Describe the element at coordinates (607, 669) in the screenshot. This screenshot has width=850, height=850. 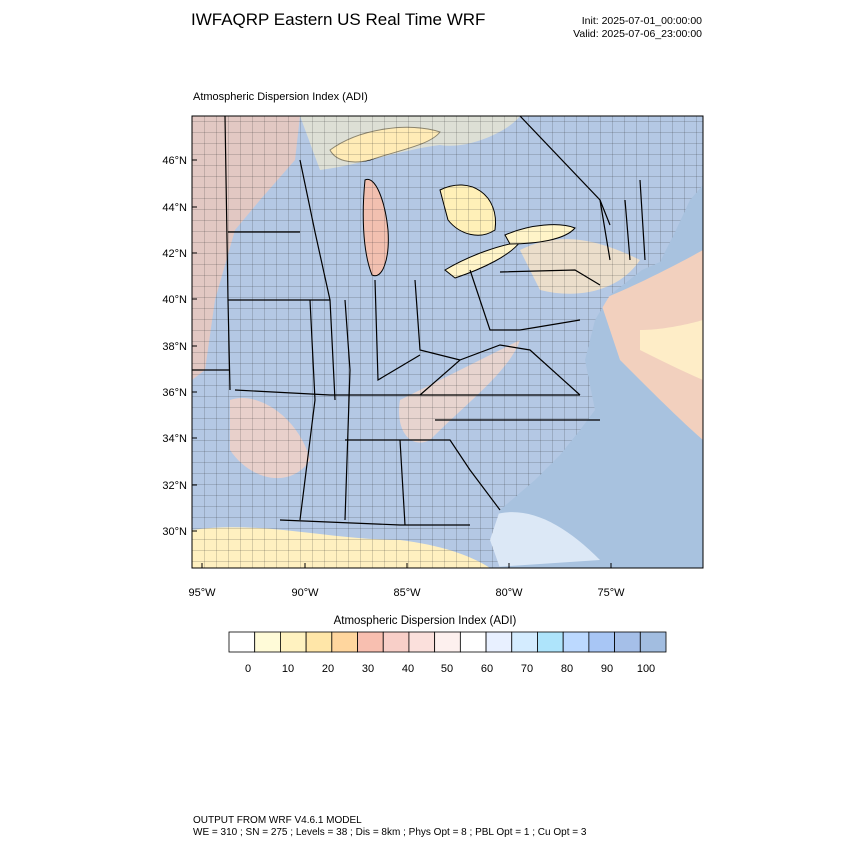
I see `colorbar-label: 90` at that location.